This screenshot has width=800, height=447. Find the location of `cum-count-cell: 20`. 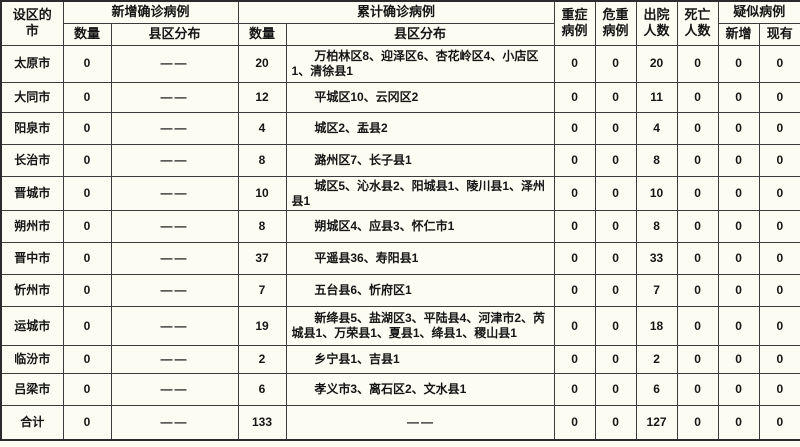

cum-count-cell: 20 is located at coordinates (262, 63).